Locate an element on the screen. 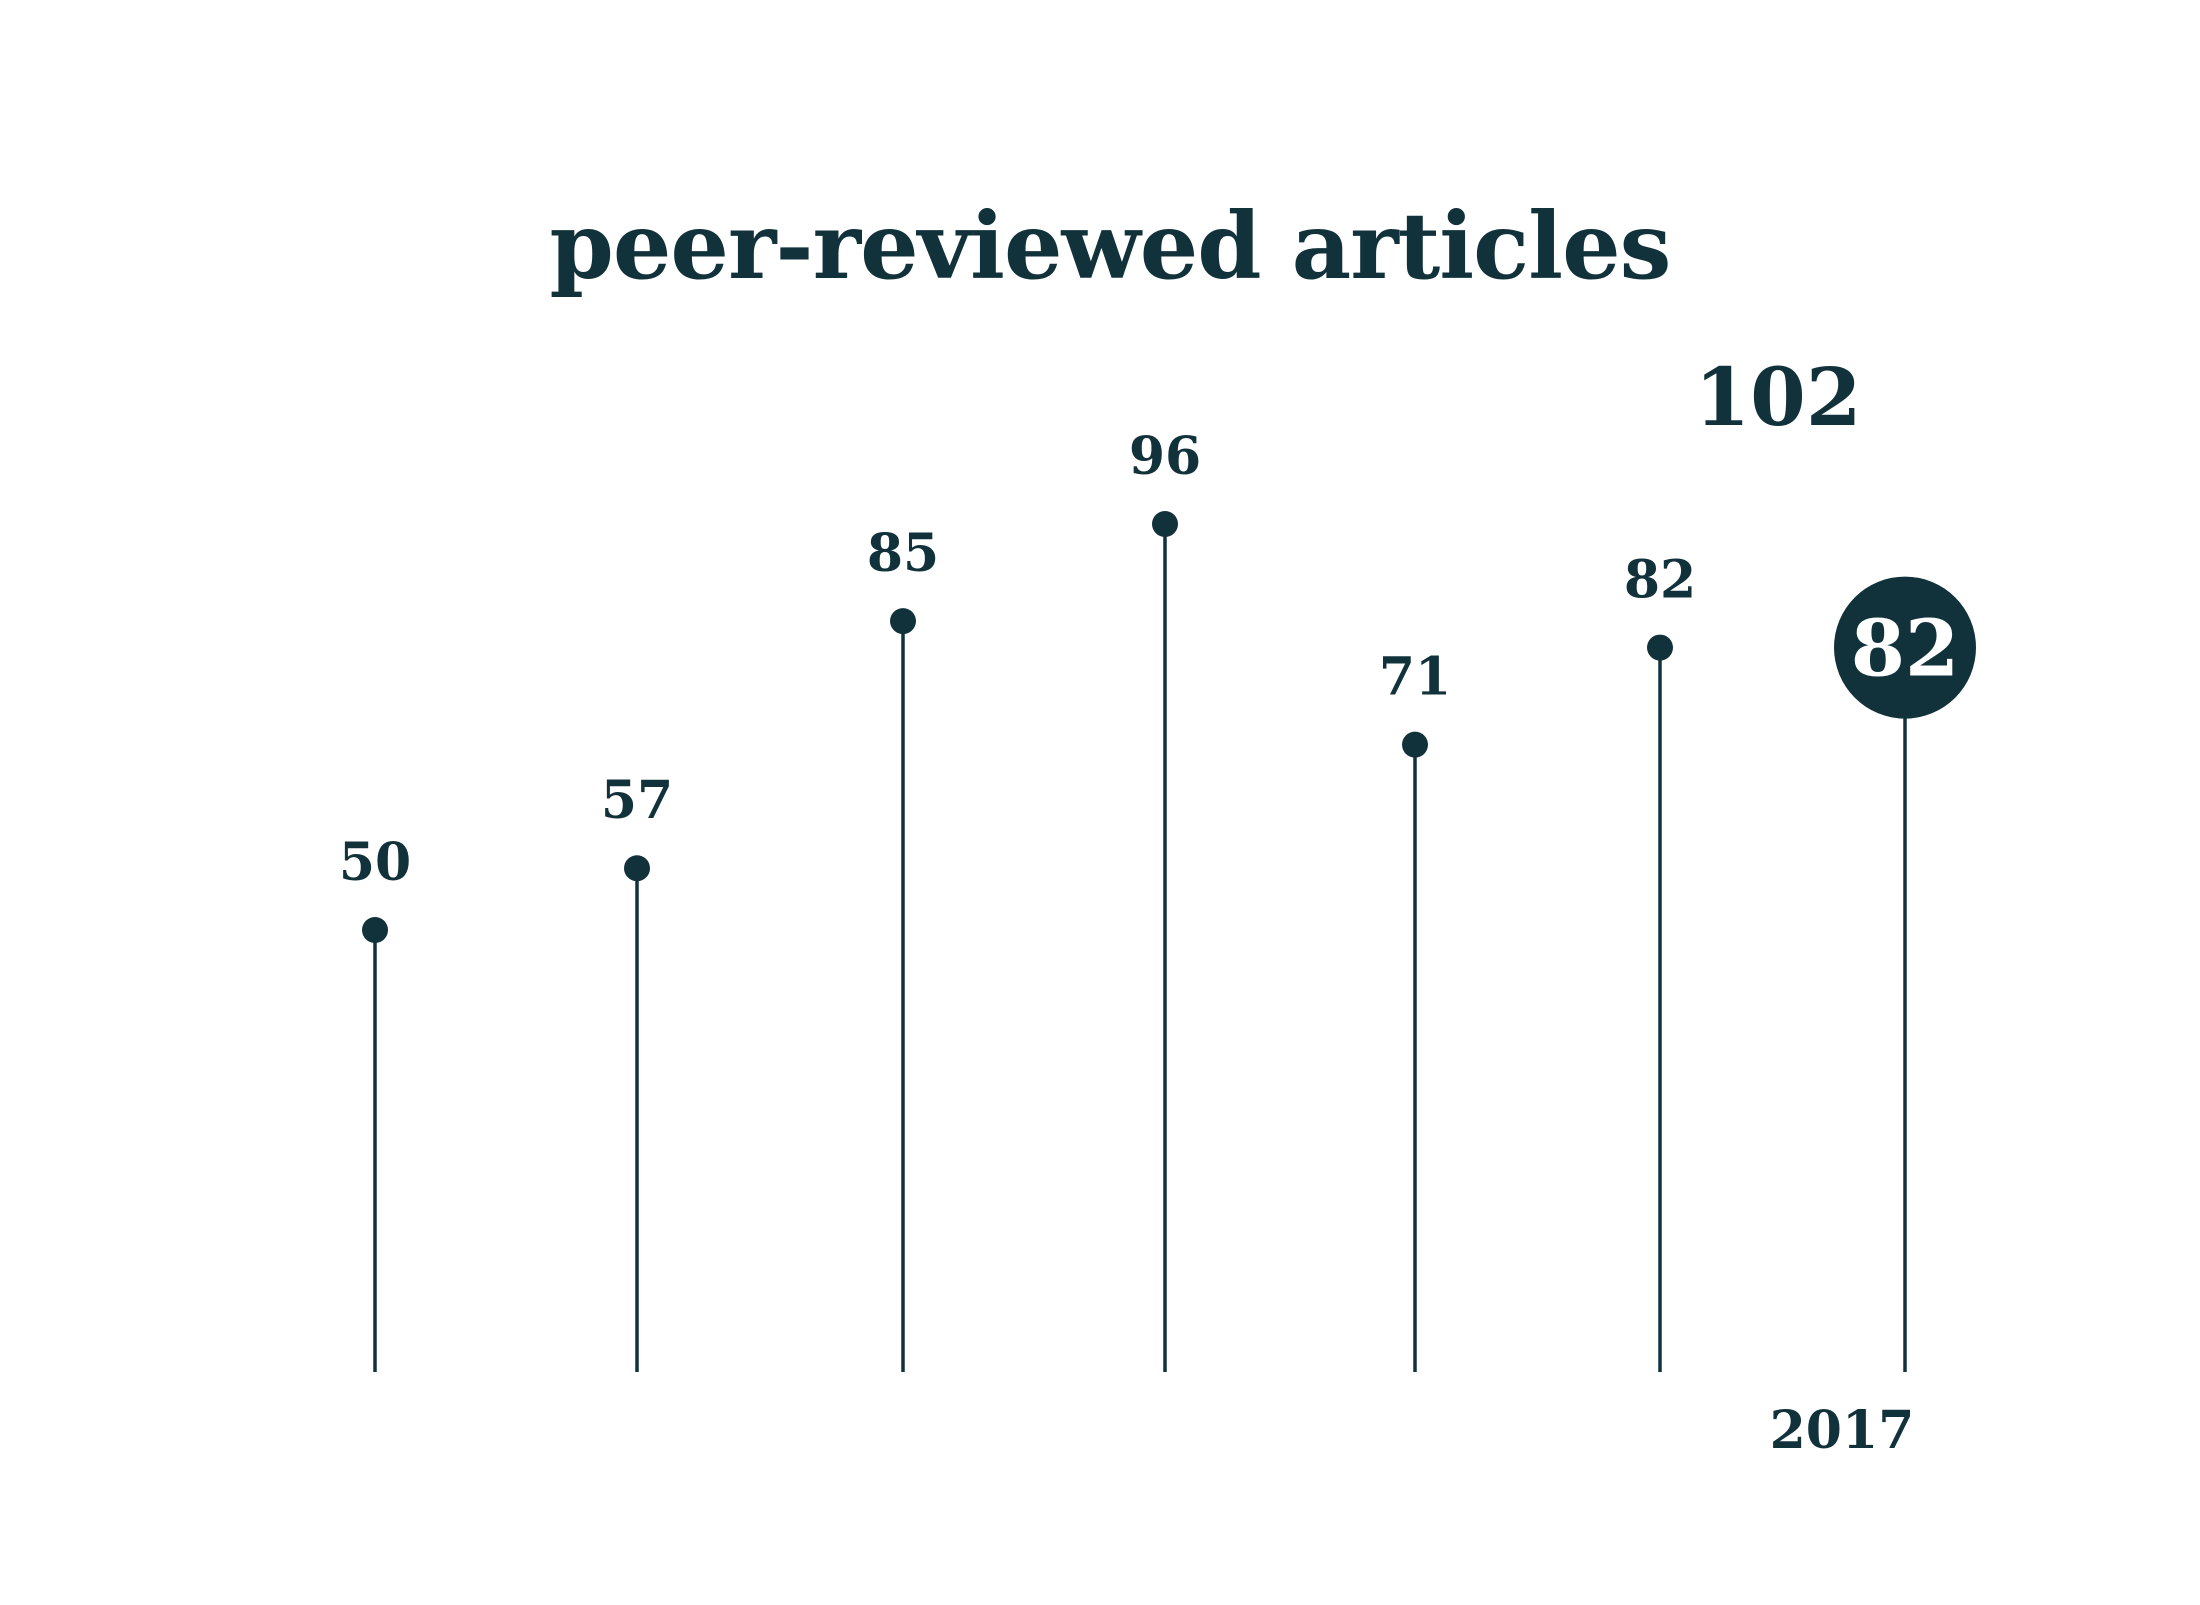  value-label: 50 is located at coordinates (375, 862).